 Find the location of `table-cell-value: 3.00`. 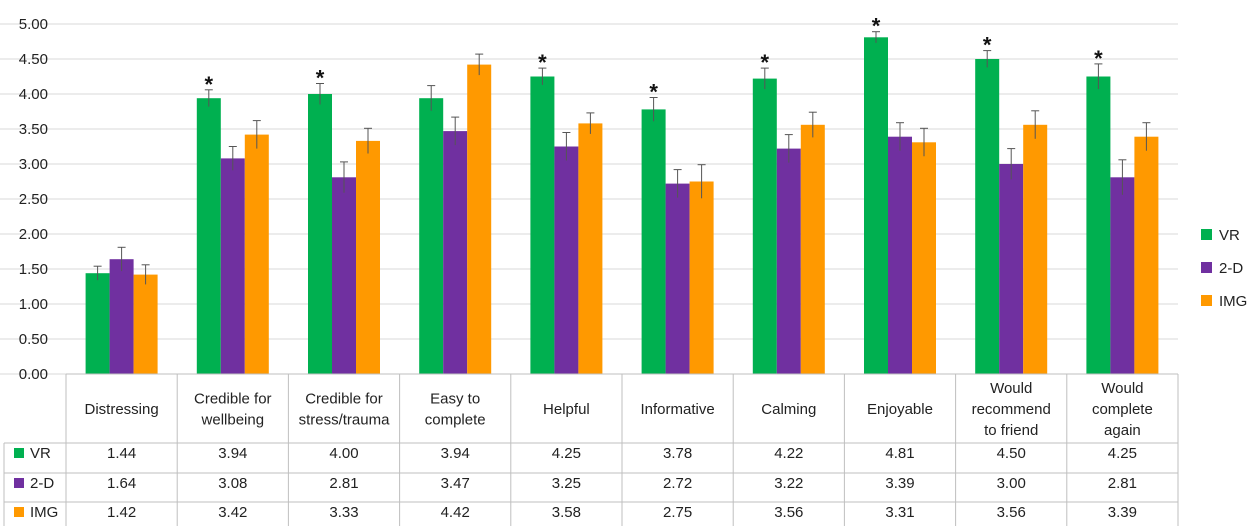

table-cell-value: 3.00 is located at coordinates (1011, 483).